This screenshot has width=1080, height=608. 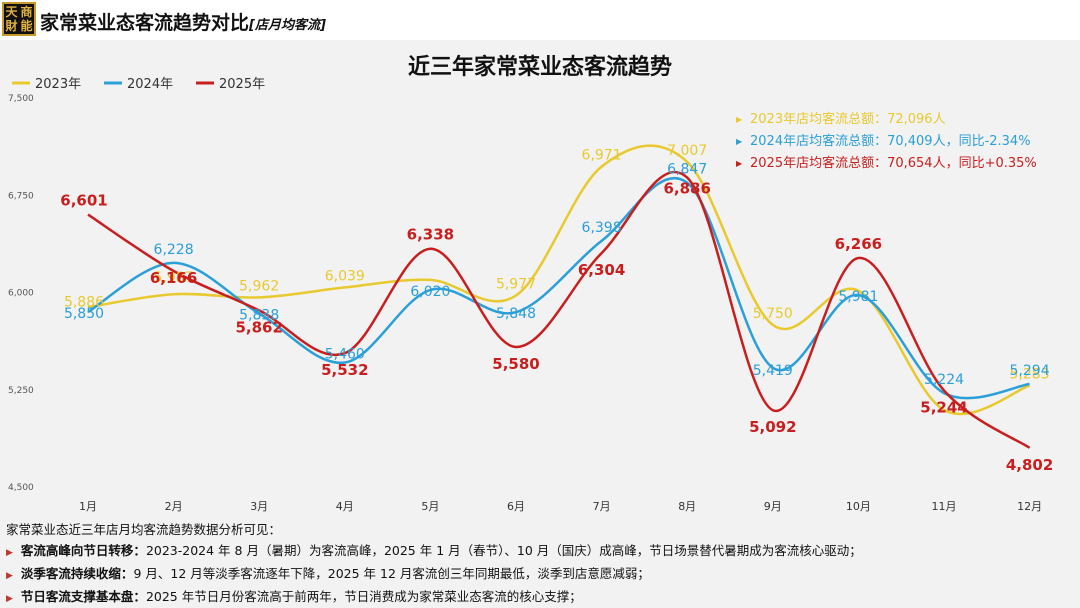 I want to click on data-label: 6,039, so click(x=345, y=276).